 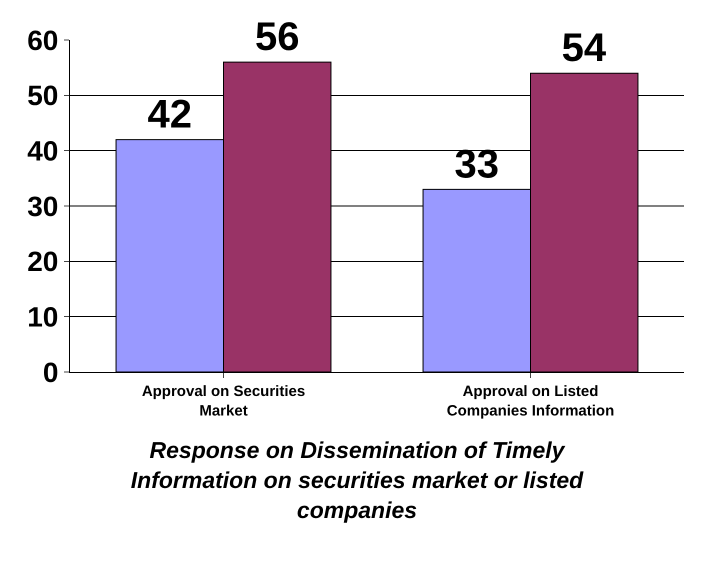 What do you see at coordinates (170, 114) in the screenshot?
I see `data-label: 42` at bounding box center [170, 114].